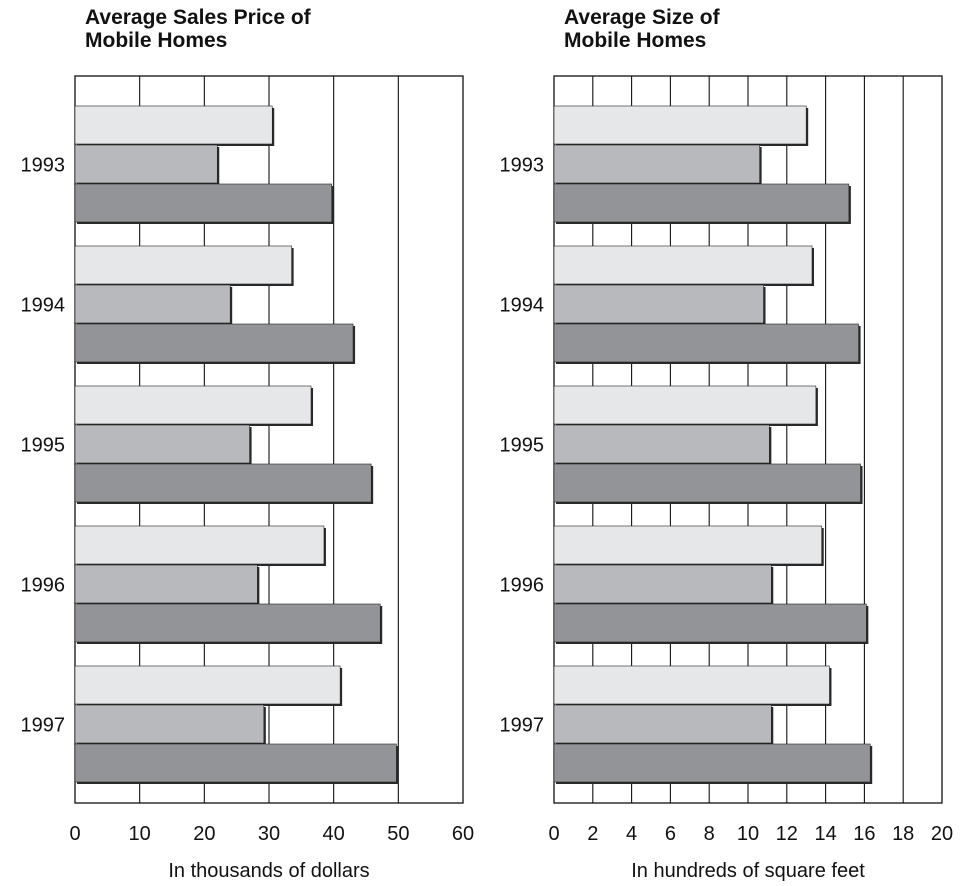  I want to click on x-tick-label: 12, so click(787, 834).